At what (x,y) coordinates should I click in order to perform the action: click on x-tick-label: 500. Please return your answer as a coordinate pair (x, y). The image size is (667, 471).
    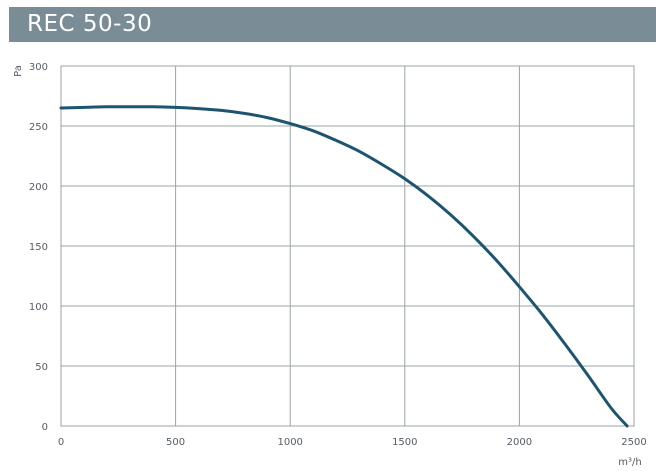
    Looking at the image, I should click on (175, 442).